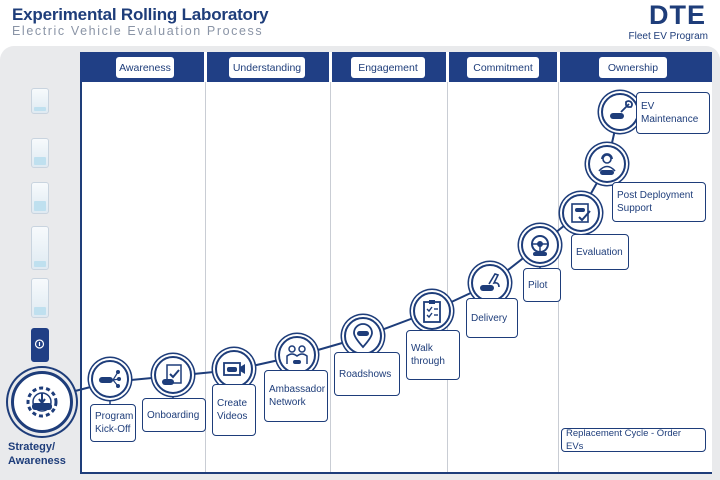 This screenshot has width=720, height=480. What do you see at coordinates (388, 67) in the screenshot?
I see `stage-engagement: Engagement` at bounding box center [388, 67].